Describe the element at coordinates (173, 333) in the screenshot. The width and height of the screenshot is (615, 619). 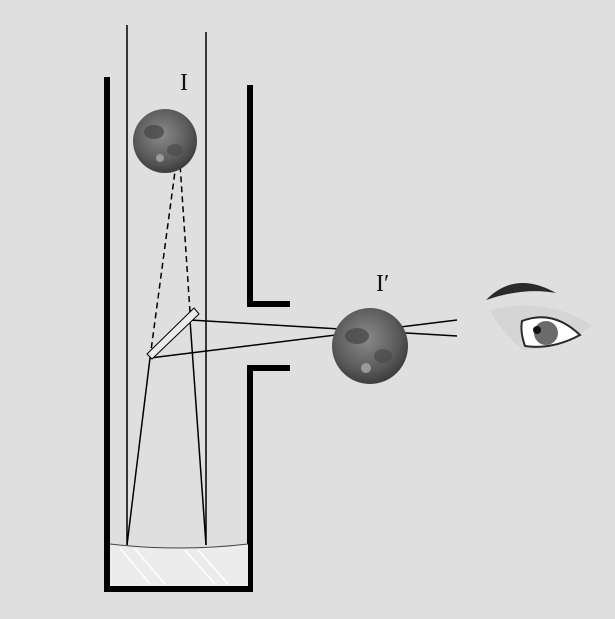
I see `flat-mirror` at that location.